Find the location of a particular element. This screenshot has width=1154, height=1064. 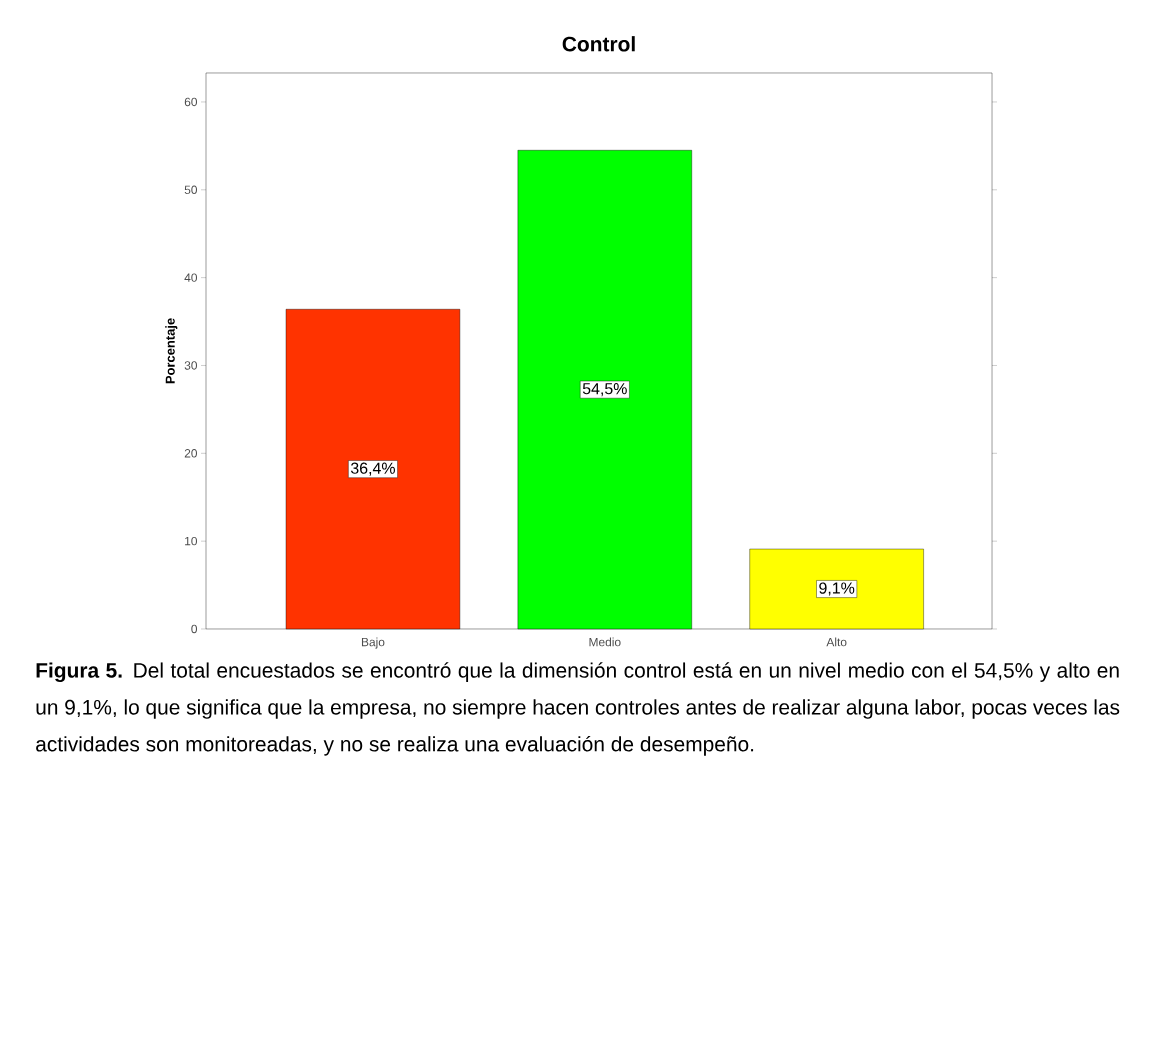

text: Figura 5. Del total encuestados se encontró que la dimensión control está en un nivel medio con el 54,5% y alto en un 9,1%, lo que significa que la empresa, no siempre hacen controles antes de realizar alguna labor, pocas veces las actividades son monitoreadas, y no se realiza una evaluación de desempeño. is located at coordinates (578, 709).